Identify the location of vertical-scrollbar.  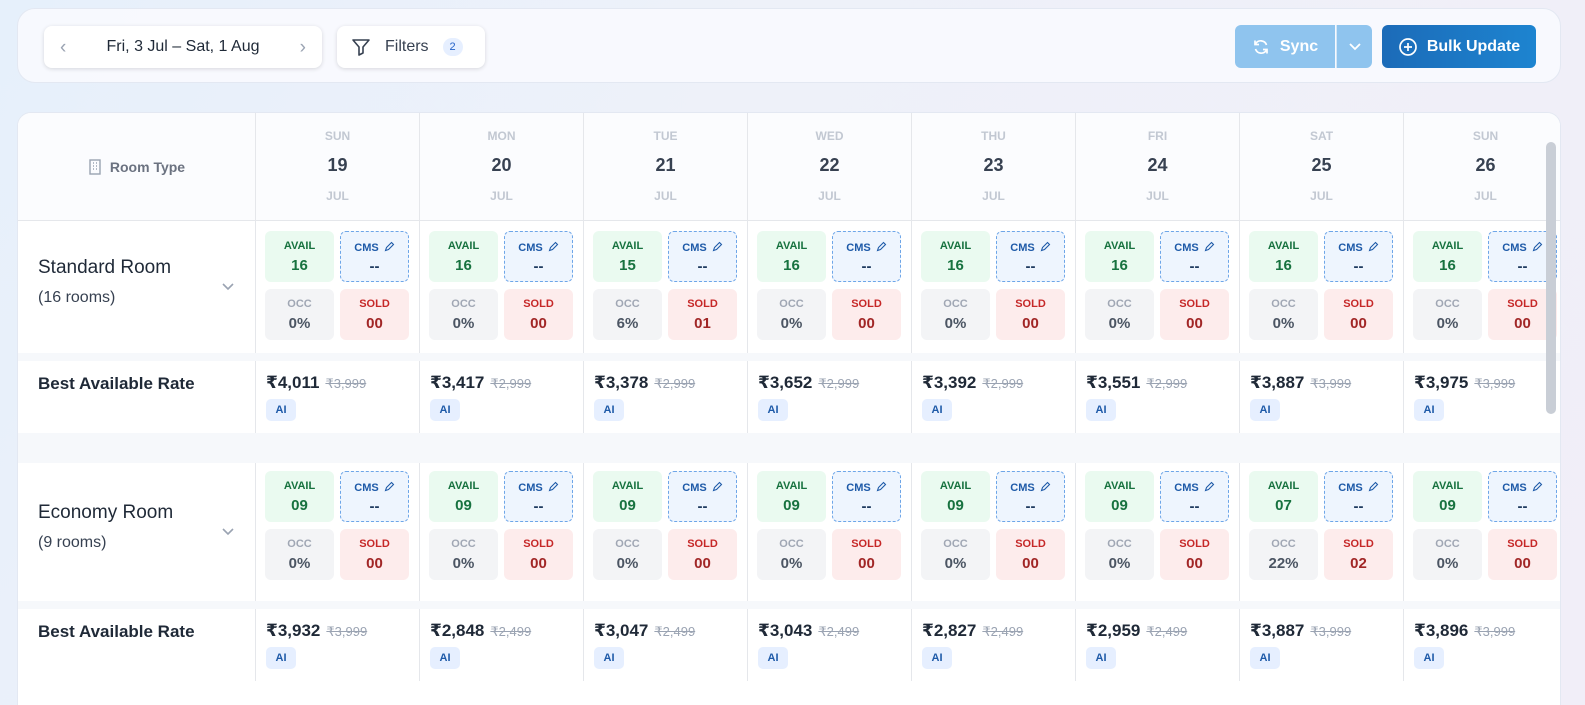
(1551, 278).